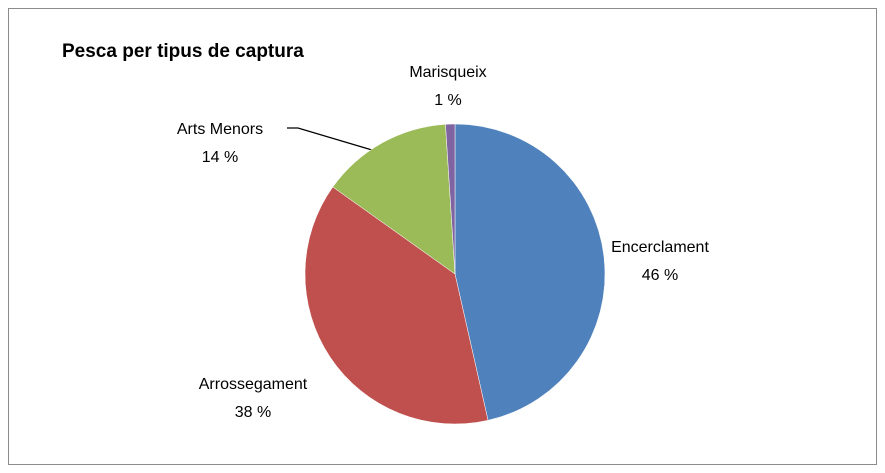 This screenshot has width=885, height=473. Describe the element at coordinates (183, 51) in the screenshot. I see `chart-title: Pesca per tipus de captura` at that location.